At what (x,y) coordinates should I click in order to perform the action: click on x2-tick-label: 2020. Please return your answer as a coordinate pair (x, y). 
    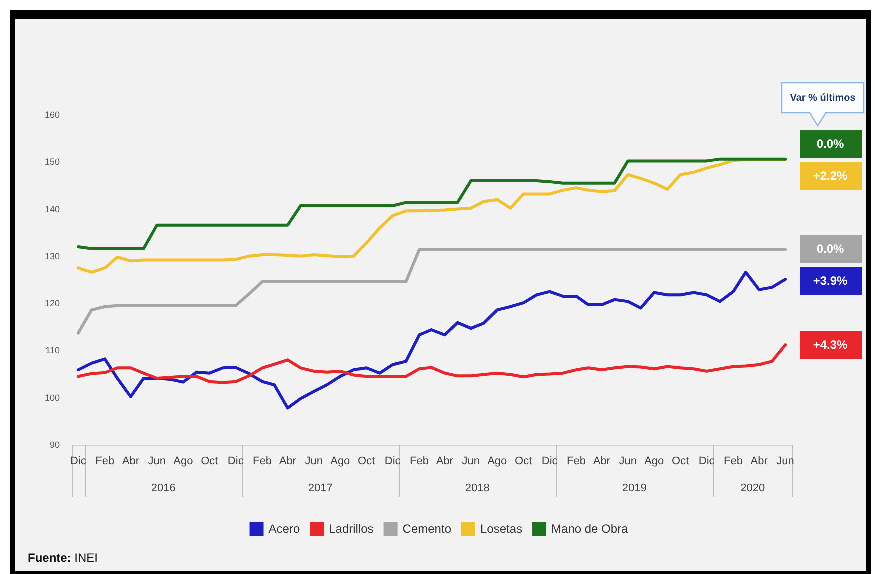
    Looking at the image, I should click on (753, 488).